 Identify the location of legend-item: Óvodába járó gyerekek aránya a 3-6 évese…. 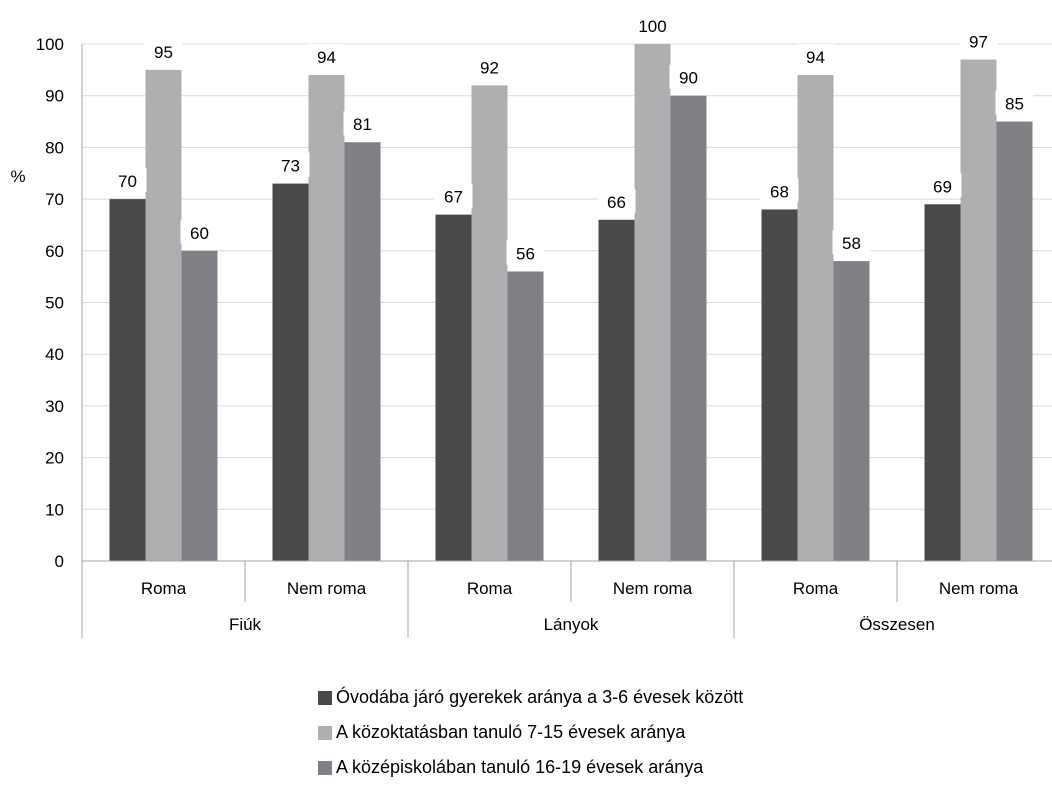
(668, 697).